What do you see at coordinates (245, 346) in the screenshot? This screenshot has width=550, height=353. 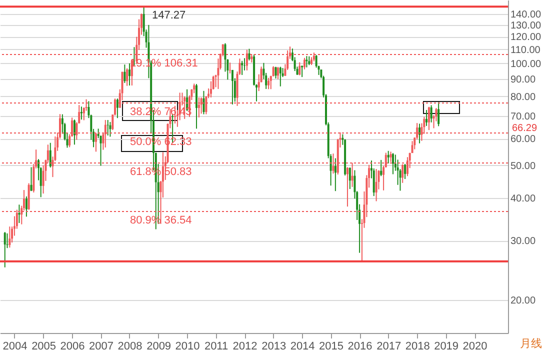 I see `x-tick-label: 2012` at bounding box center [245, 346].